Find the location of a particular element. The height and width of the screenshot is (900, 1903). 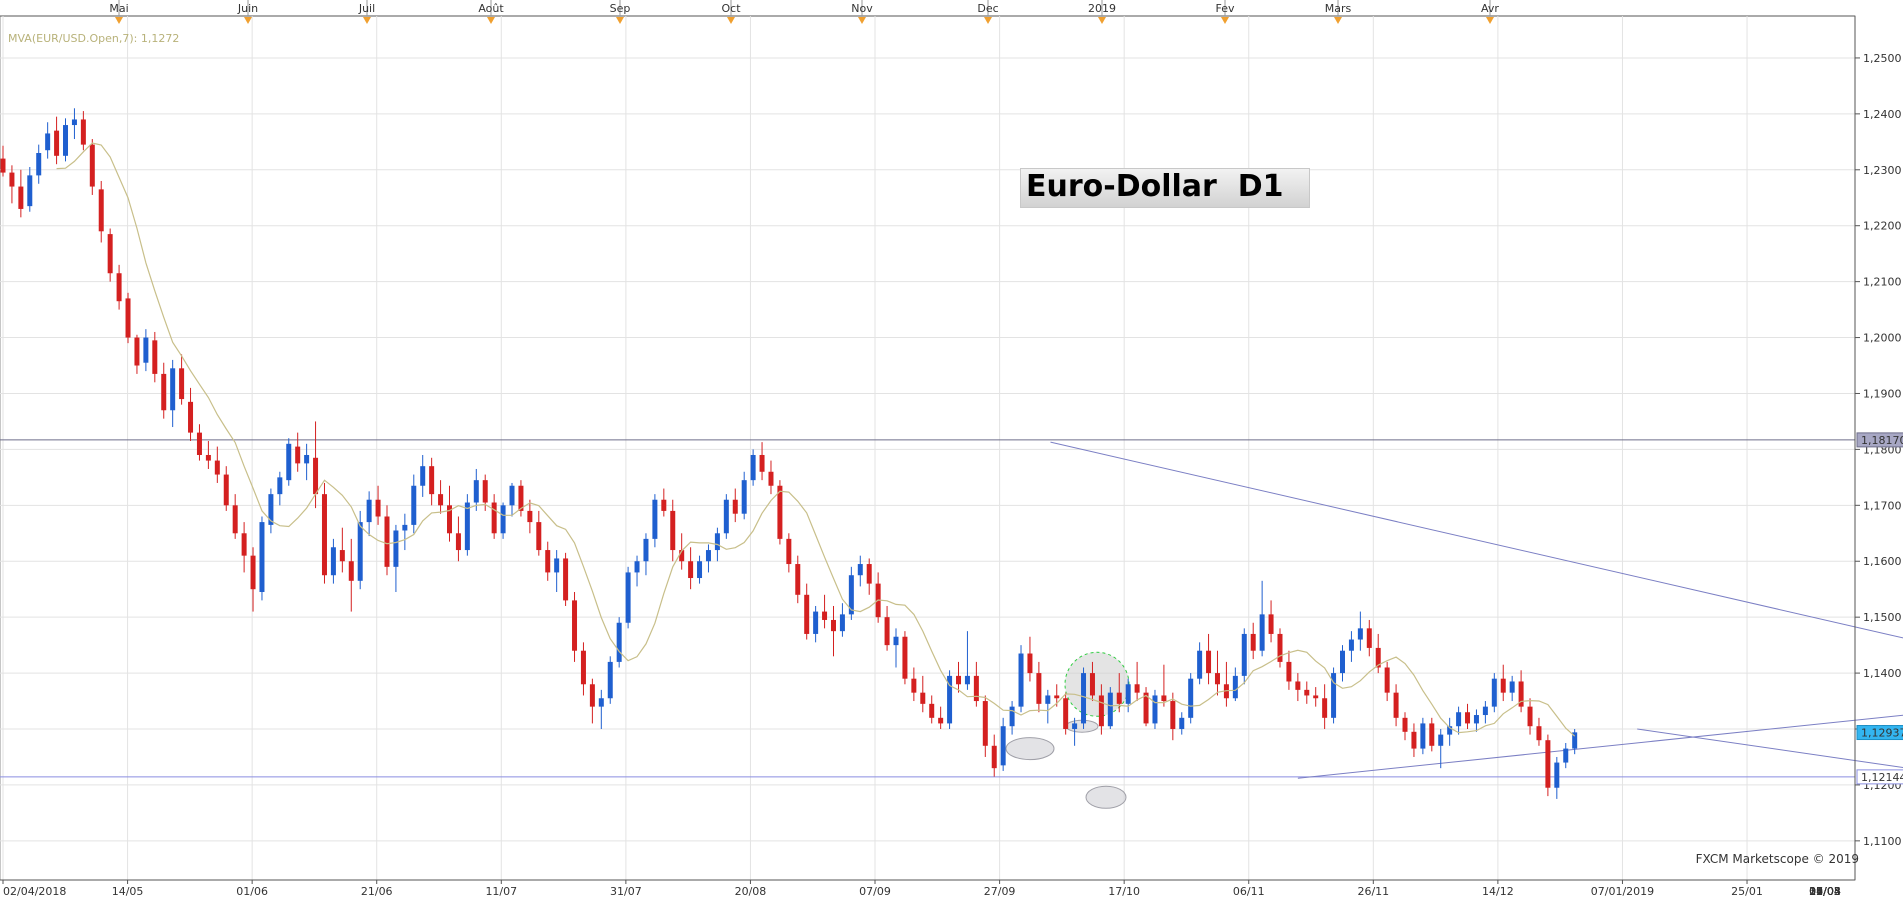

y-tick-label: 1,1900 is located at coordinates (1882, 393).